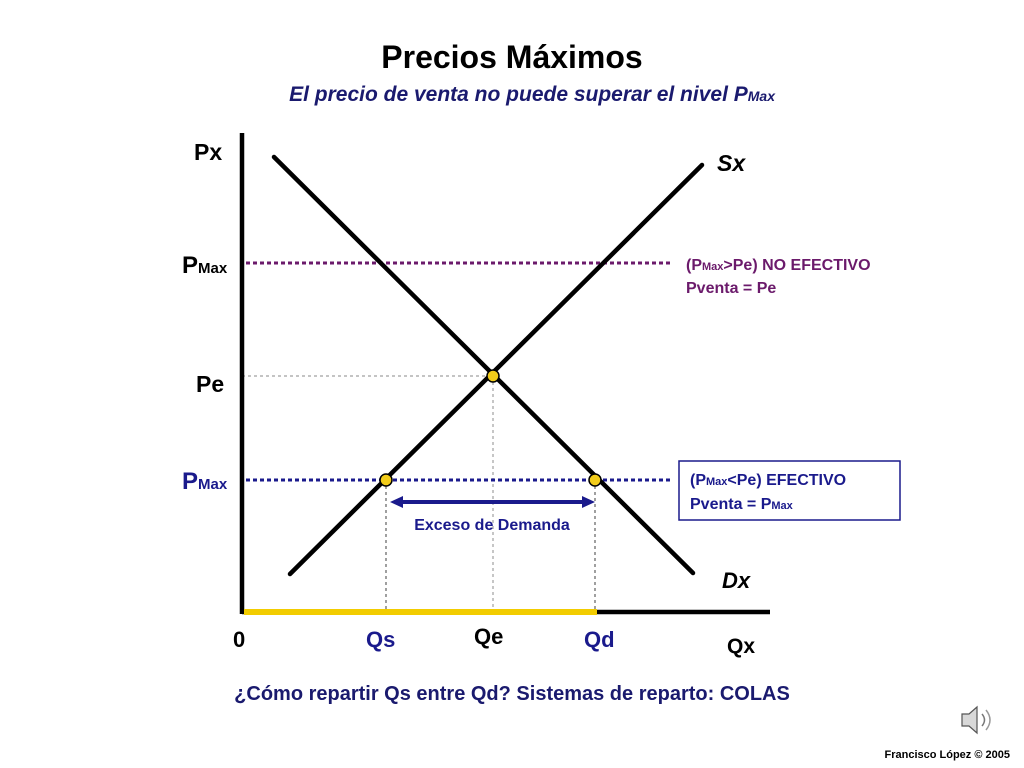  I want to click on qd-point, so click(595, 480).